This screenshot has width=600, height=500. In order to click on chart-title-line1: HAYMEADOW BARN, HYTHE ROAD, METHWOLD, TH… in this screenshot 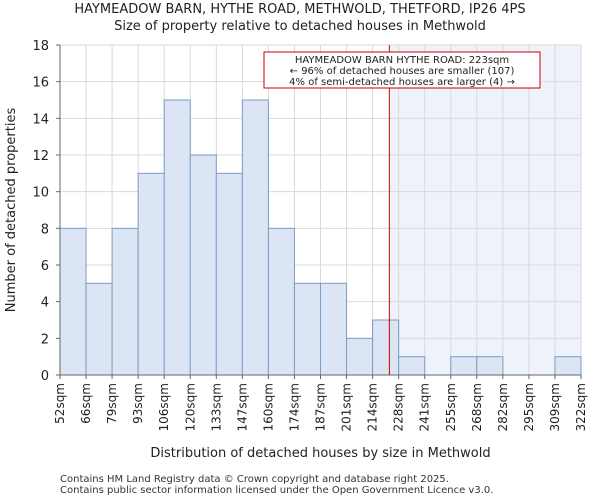, I will do `click(300, 9)`.